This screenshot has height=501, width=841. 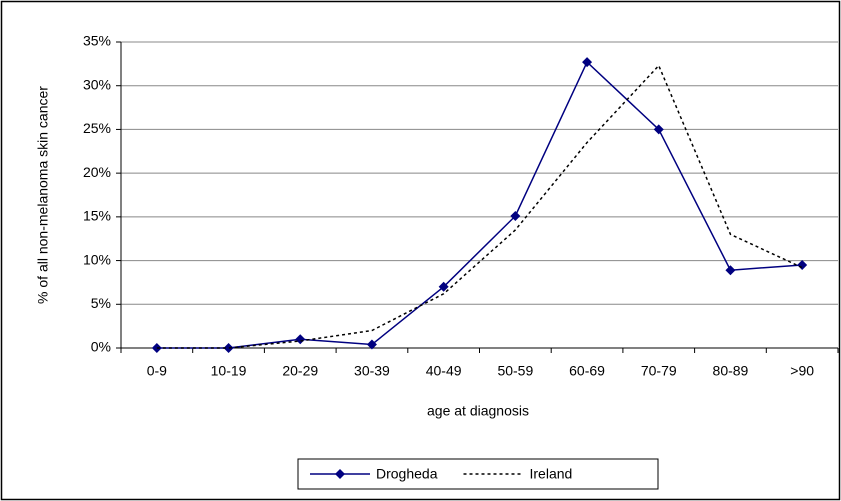 What do you see at coordinates (43, 195) in the screenshot?
I see `y-axis-title: % of all non-melanoma skin cancer` at bounding box center [43, 195].